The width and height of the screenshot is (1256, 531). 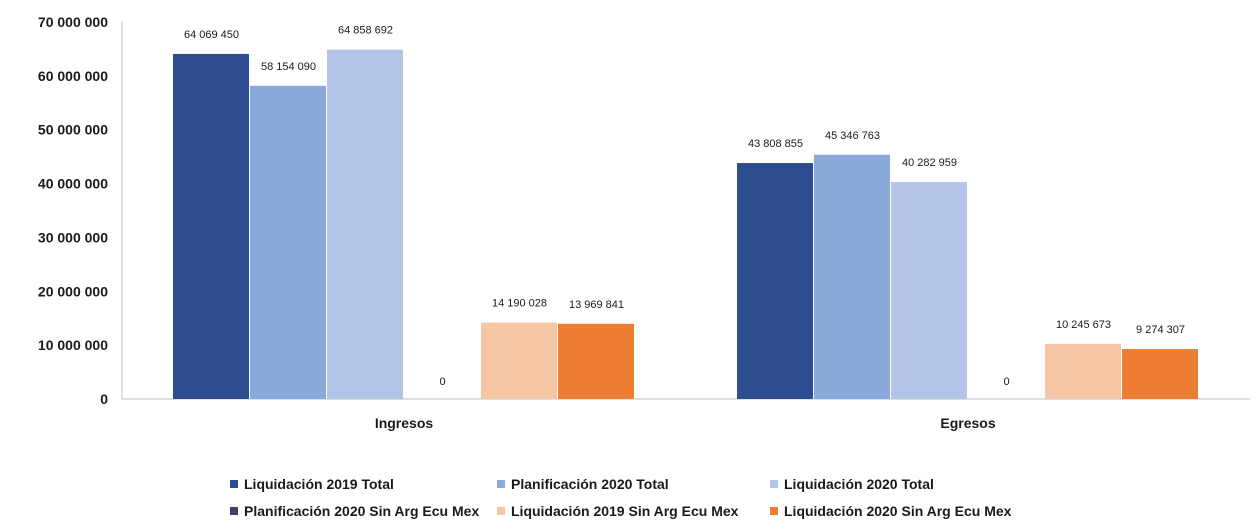 What do you see at coordinates (1083, 325) in the screenshot?
I see `data-label: 10 245 673` at bounding box center [1083, 325].